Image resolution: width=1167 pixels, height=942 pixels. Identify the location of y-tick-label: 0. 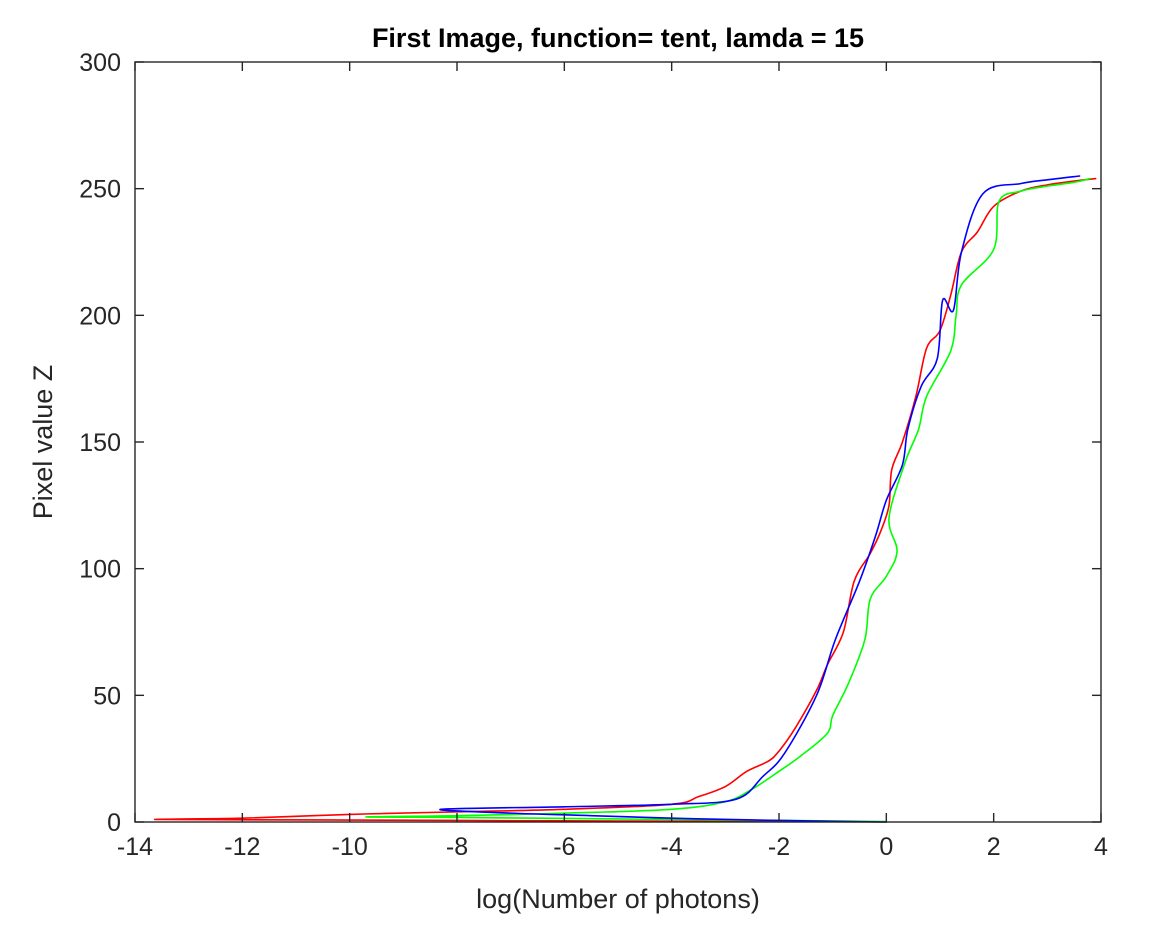
(114, 823).